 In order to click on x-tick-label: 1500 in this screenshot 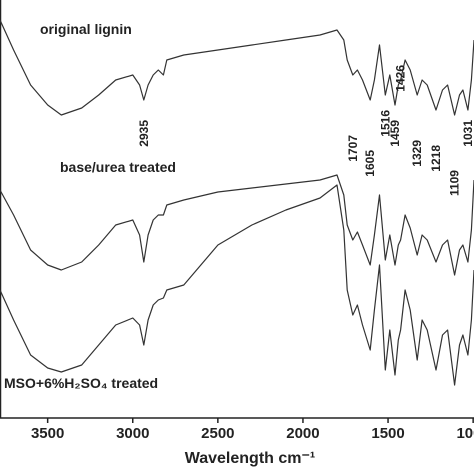, I will do `click(387, 433)`.